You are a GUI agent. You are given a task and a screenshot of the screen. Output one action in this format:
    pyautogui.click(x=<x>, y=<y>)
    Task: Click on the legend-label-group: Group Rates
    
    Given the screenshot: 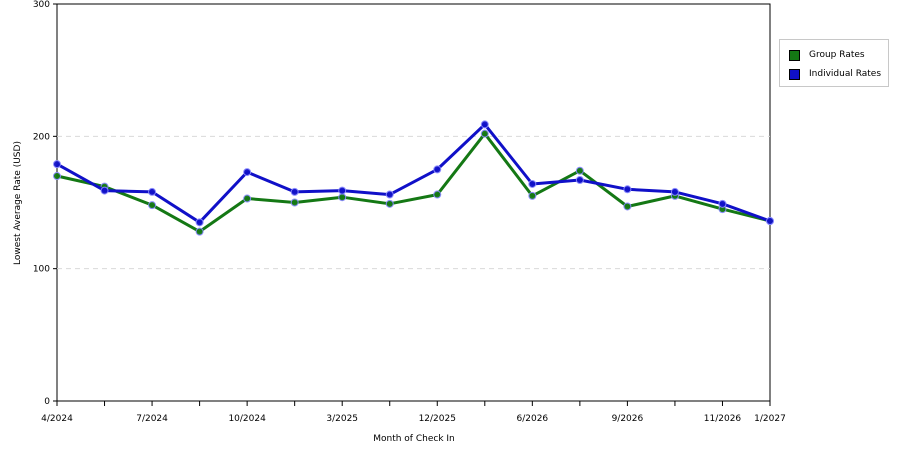 What is the action you would take?
    pyautogui.click(x=837, y=55)
    